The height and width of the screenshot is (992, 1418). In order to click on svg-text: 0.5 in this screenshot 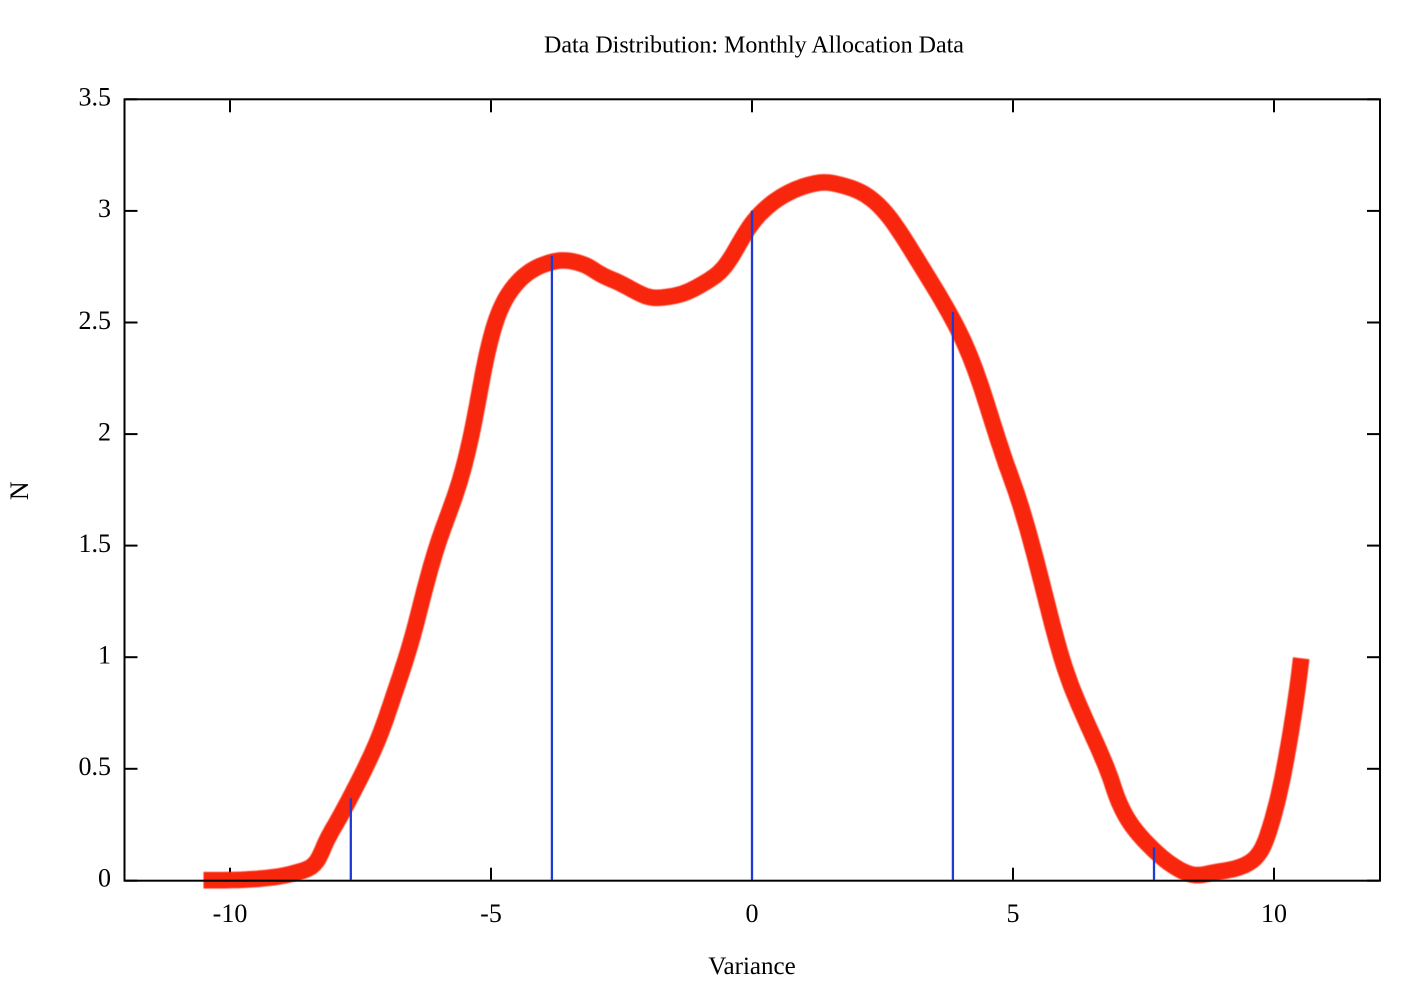, I will do `click(95, 766)`.